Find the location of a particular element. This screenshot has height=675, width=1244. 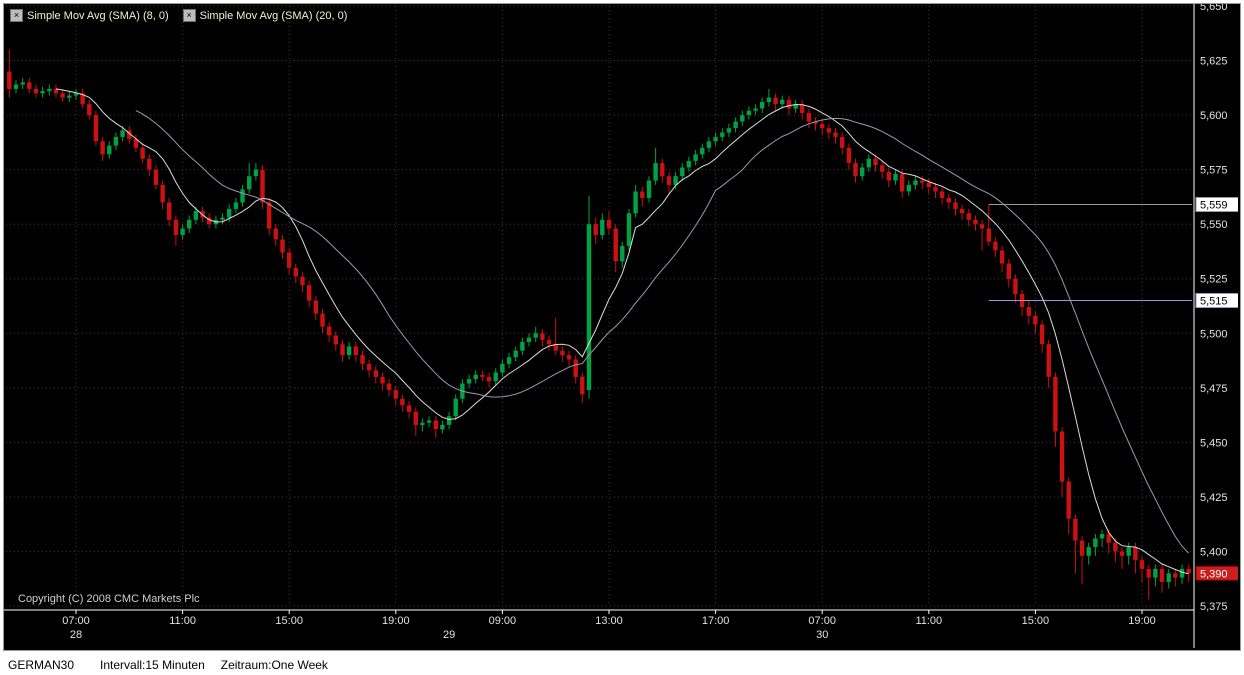

price-level-5559: 5,559 is located at coordinates (1113, 204).